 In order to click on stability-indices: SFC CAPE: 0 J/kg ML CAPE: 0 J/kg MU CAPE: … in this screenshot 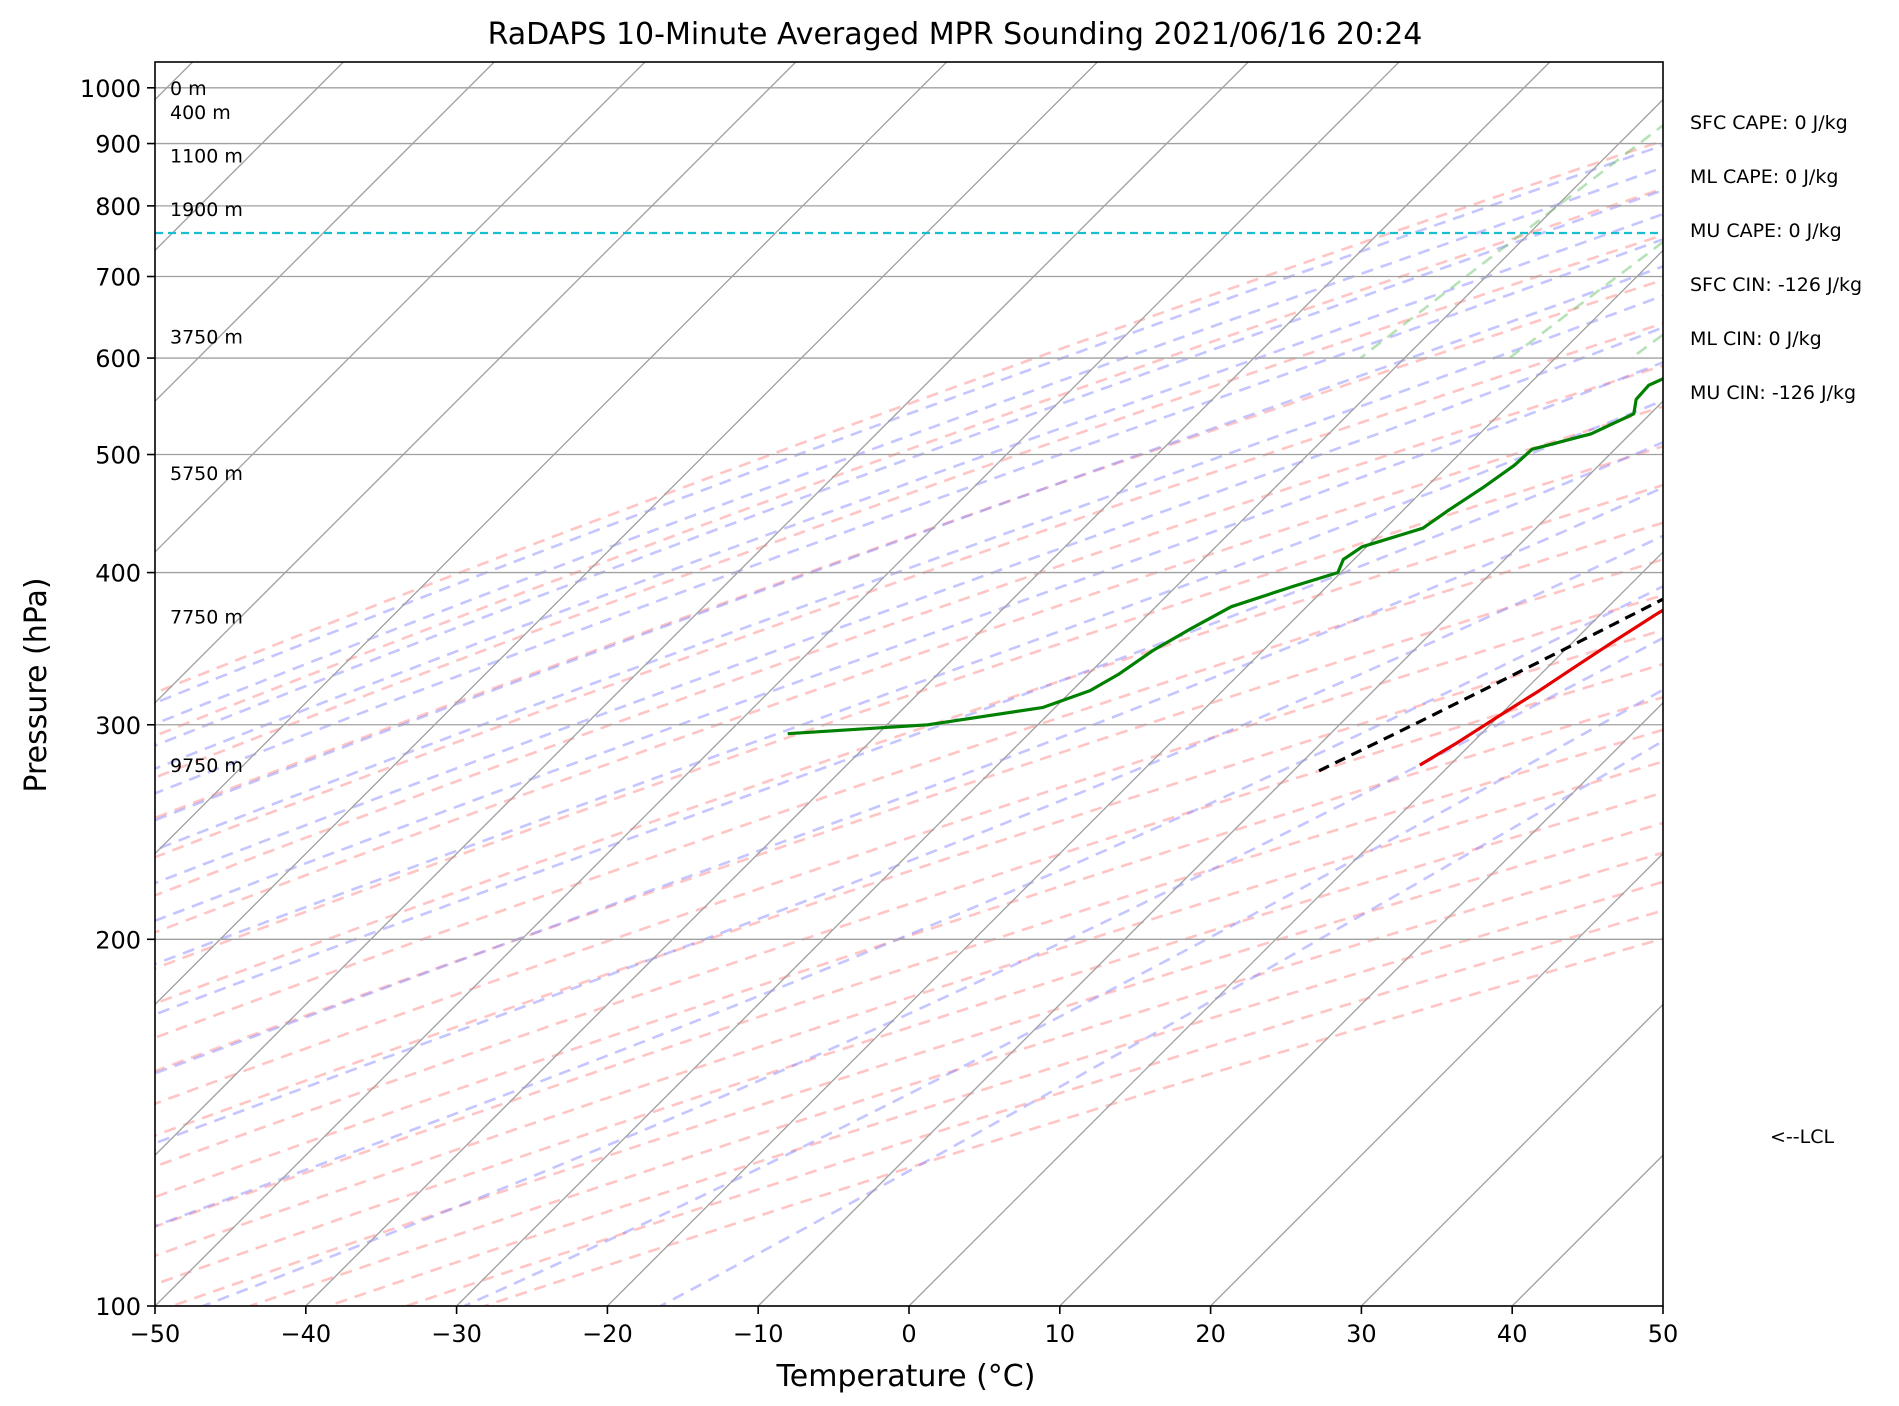, I will do `click(1776, 258)`.